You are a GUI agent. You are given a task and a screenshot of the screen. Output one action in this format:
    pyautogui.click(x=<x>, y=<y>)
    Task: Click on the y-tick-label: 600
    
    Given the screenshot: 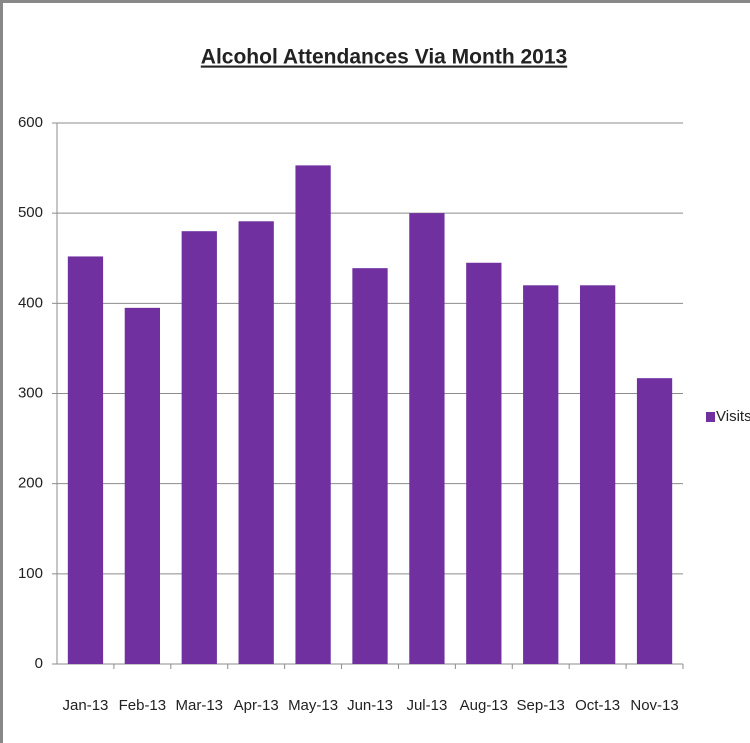 What is the action you would take?
    pyautogui.click(x=30, y=122)
    